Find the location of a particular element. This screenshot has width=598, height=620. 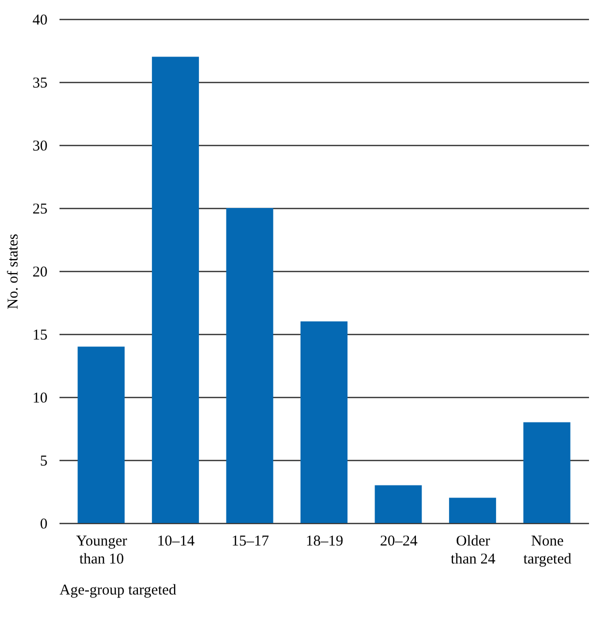

y-tick-label: 5 is located at coordinates (44, 462).